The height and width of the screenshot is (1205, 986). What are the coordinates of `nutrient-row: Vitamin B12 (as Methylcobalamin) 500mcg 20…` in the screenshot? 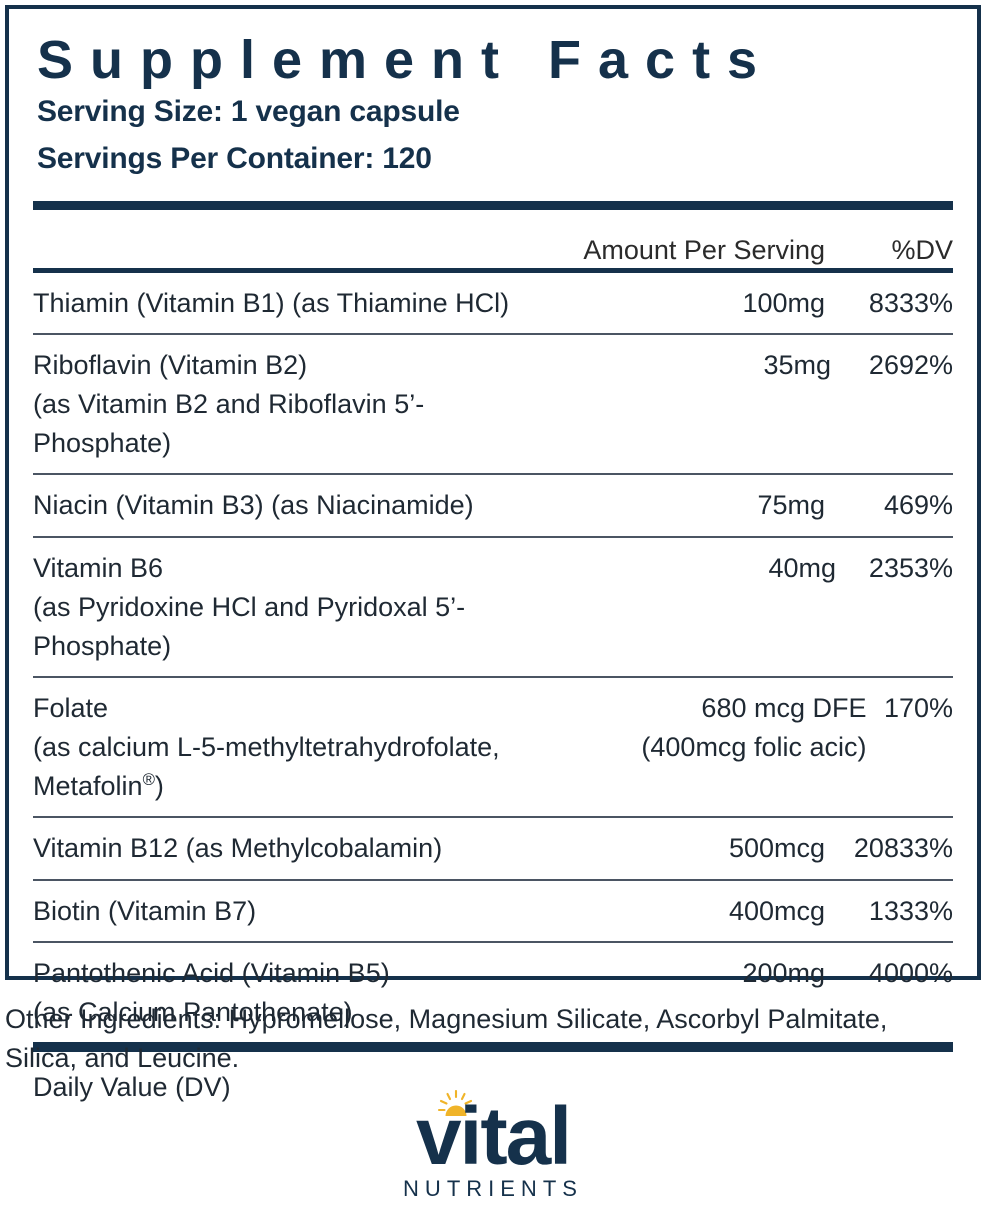 It's located at (493, 848).